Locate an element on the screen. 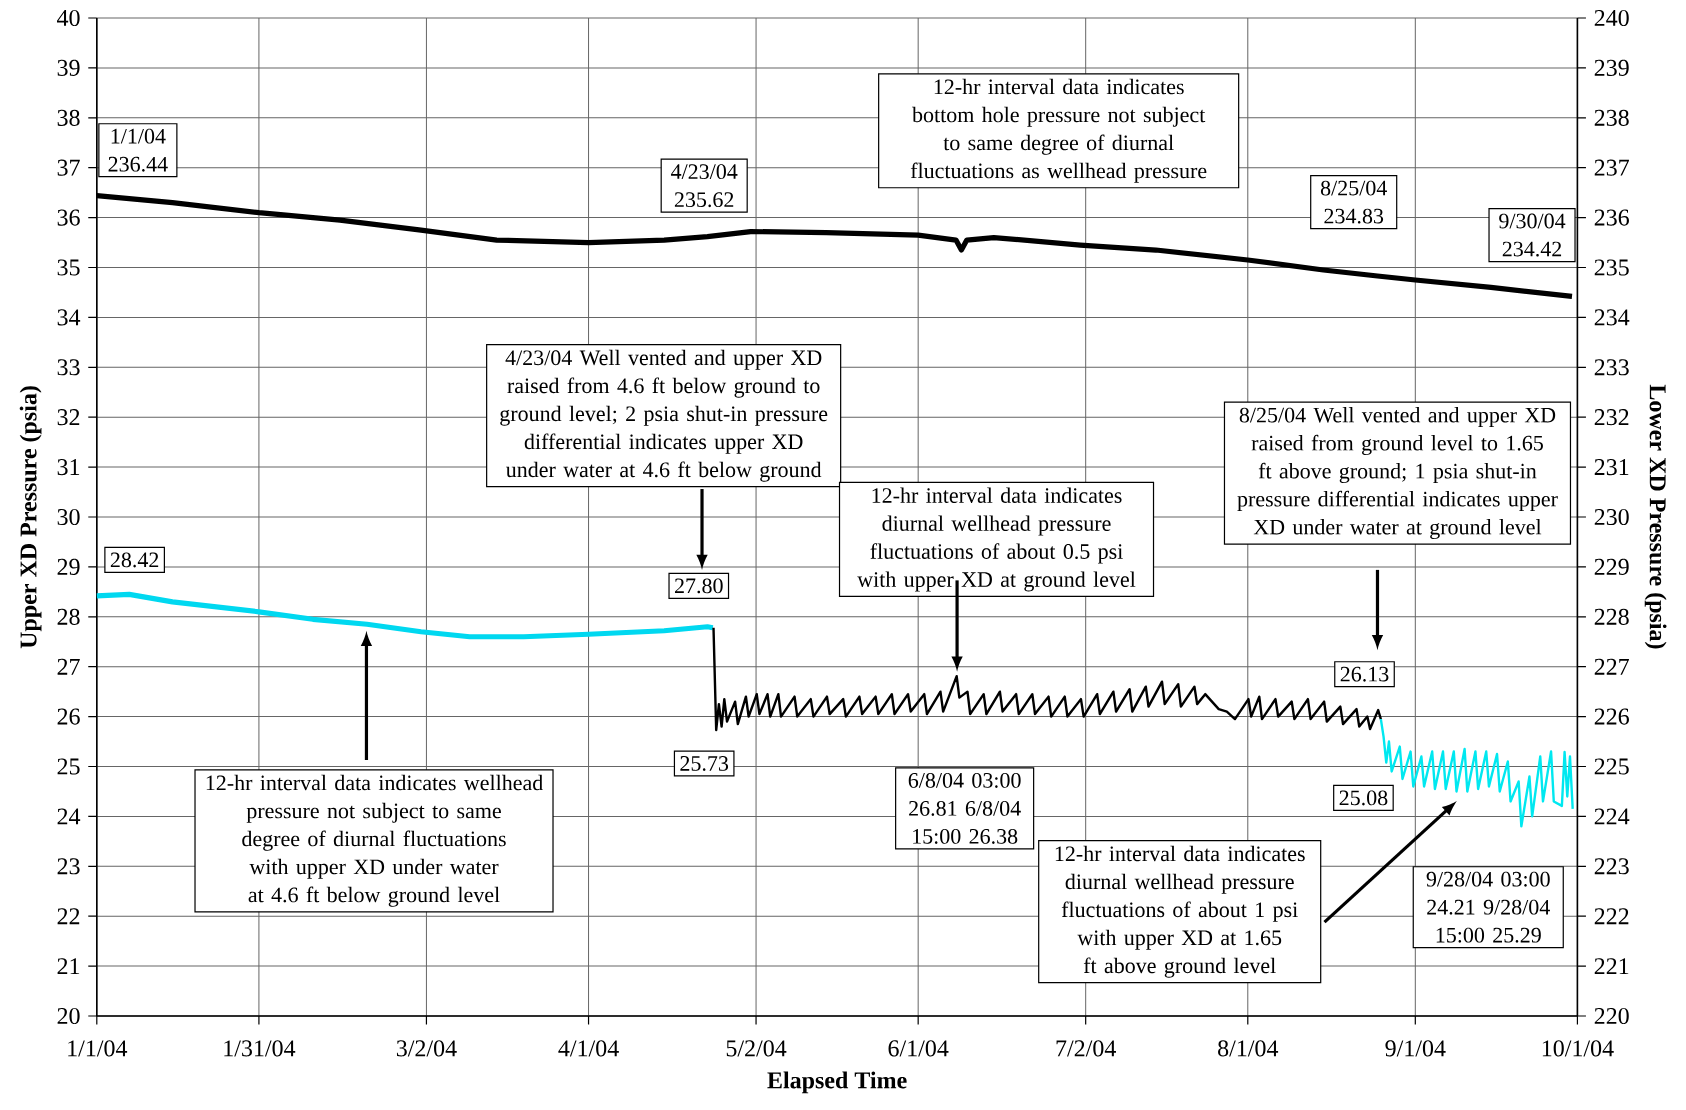 The width and height of the screenshot is (1686, 1110). annotation: 6/8/04 03:00 26.81 6/8/04 15:00 26.38 is located at coordinates (964, 808).